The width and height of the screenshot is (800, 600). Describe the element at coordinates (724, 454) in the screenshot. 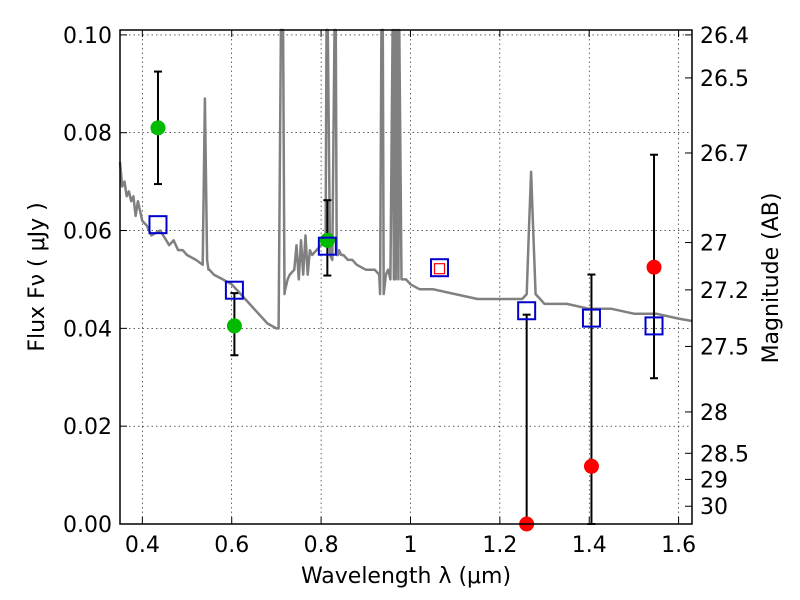

I see `magnitude-tick-label: 28.5` at that location.